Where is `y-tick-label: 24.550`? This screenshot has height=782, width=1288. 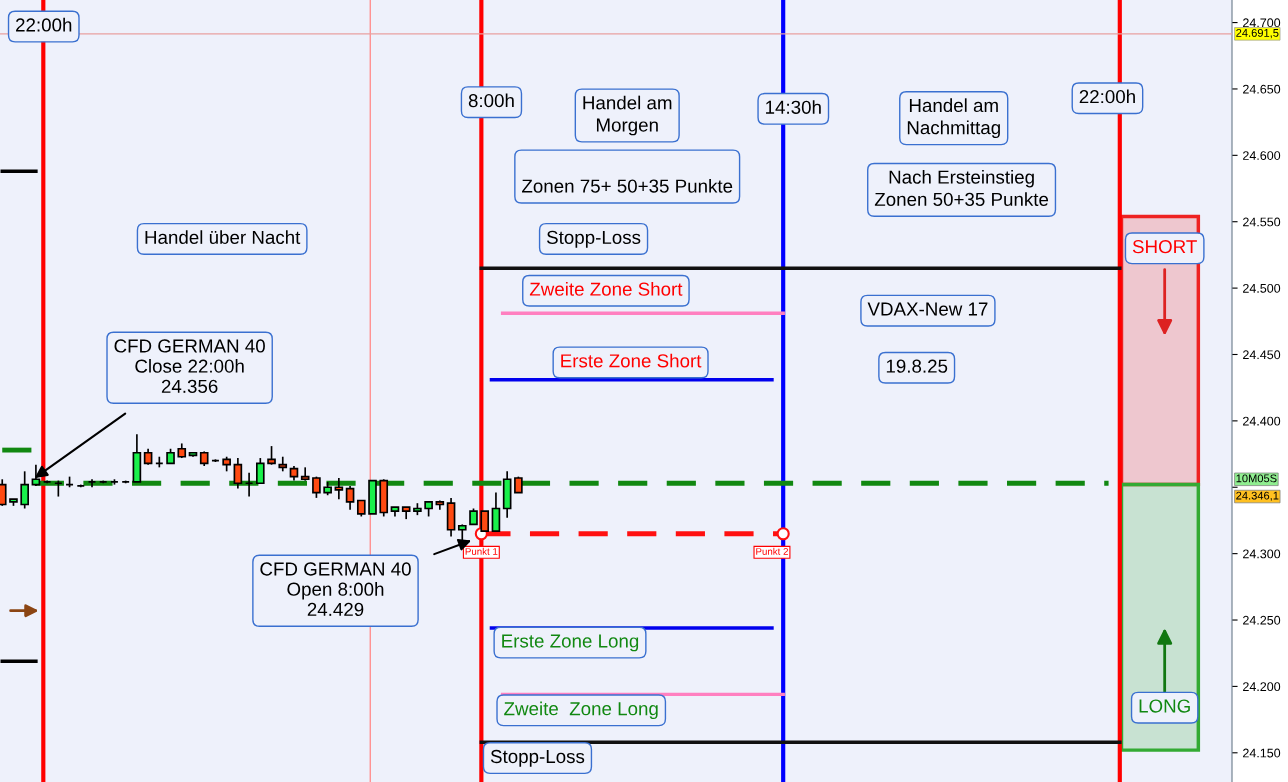
y-tick-label: 24.550 is located at coordinates (1262, 222).